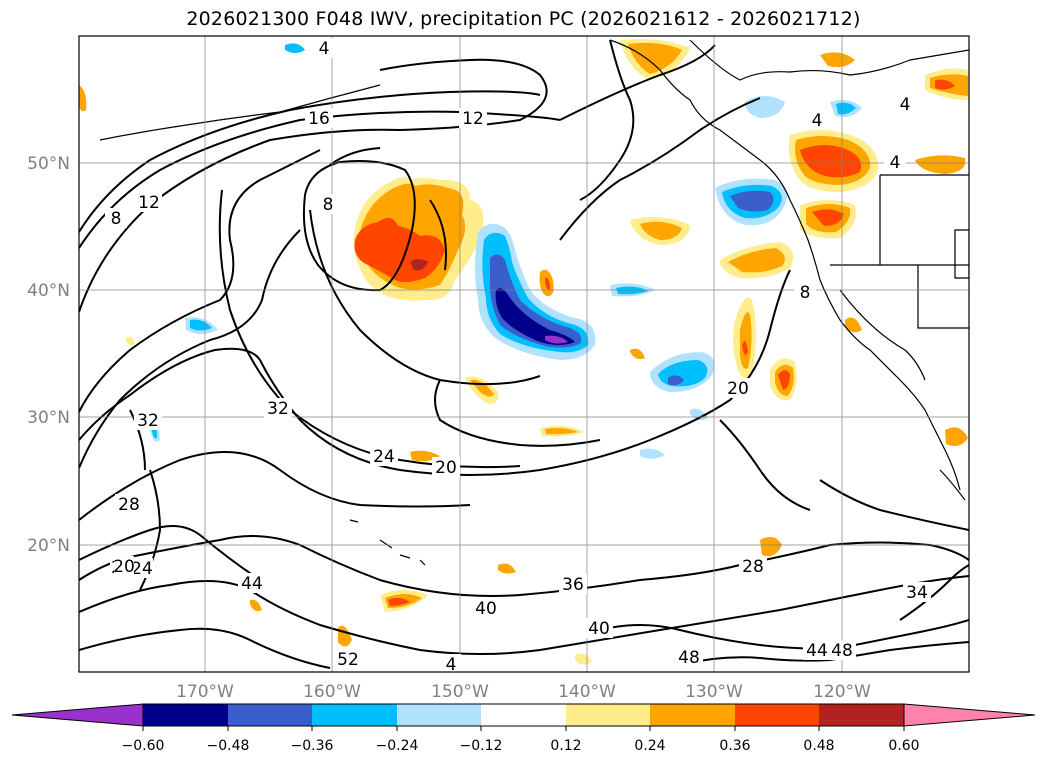 The width and height of the screenshot is (1047, 765). Describe the element at coordinates (143, 746) in the screenshot. I see `colorbar-tick-label: −0.60` at that location.